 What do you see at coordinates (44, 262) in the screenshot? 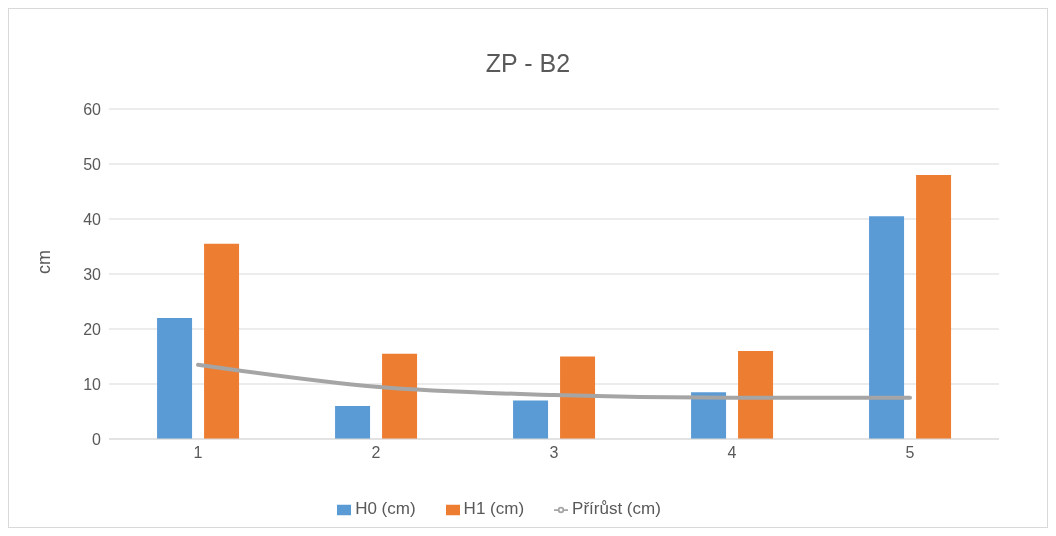
I see `y-axis-title: cm` at bounding box center [44, 262].